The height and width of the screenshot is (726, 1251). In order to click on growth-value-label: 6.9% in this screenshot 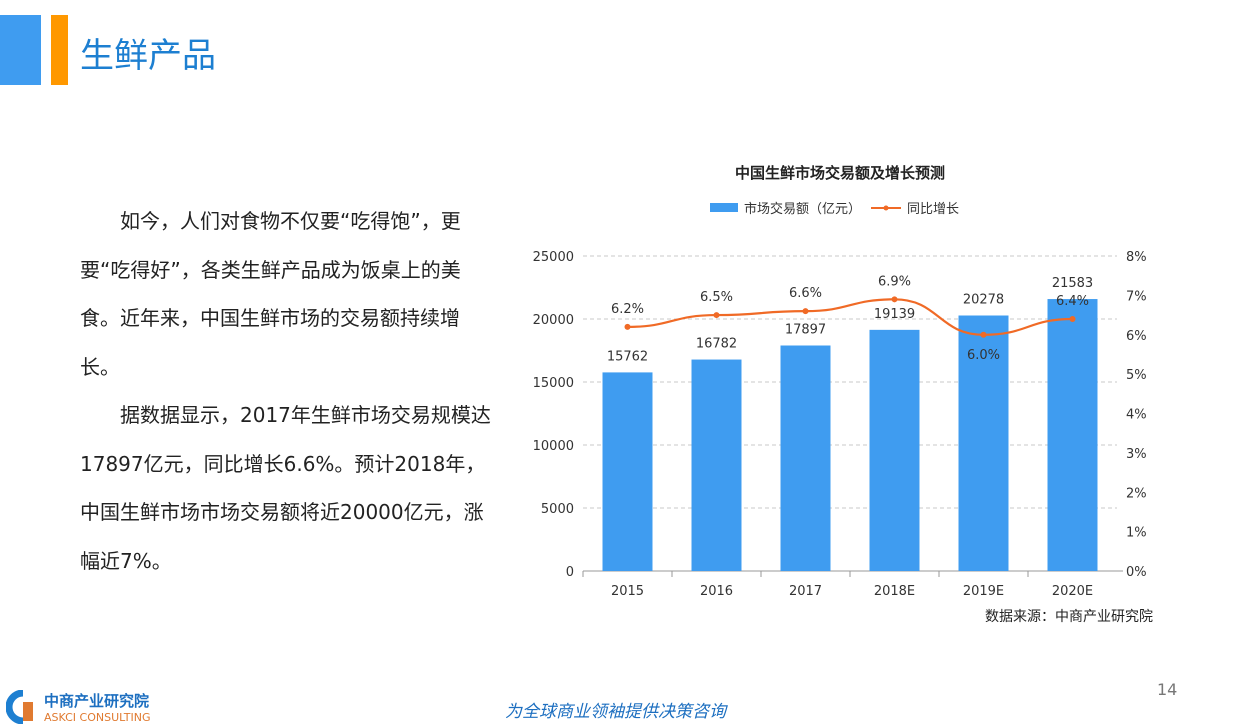, I will do `click(894, 281)`.